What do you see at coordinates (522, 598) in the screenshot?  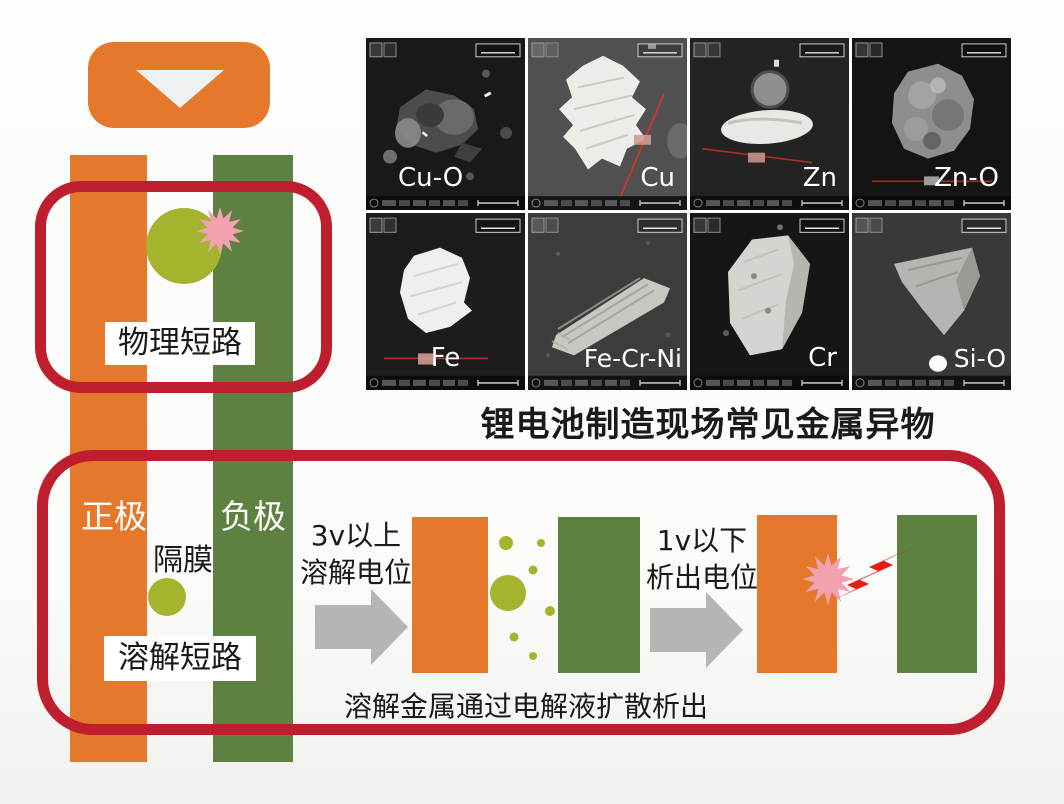 I see `dissolved-ion-dots` at bounding box center [522, 598].